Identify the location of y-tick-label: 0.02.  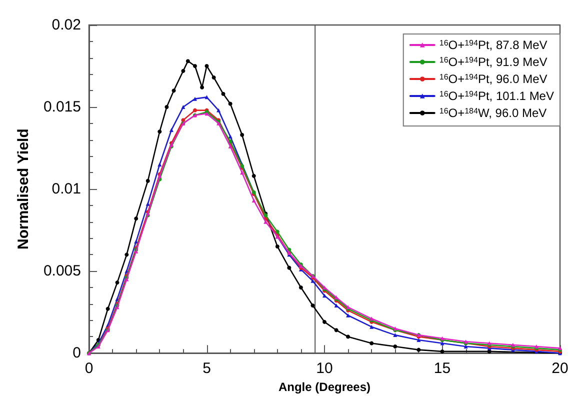
(66, 25).